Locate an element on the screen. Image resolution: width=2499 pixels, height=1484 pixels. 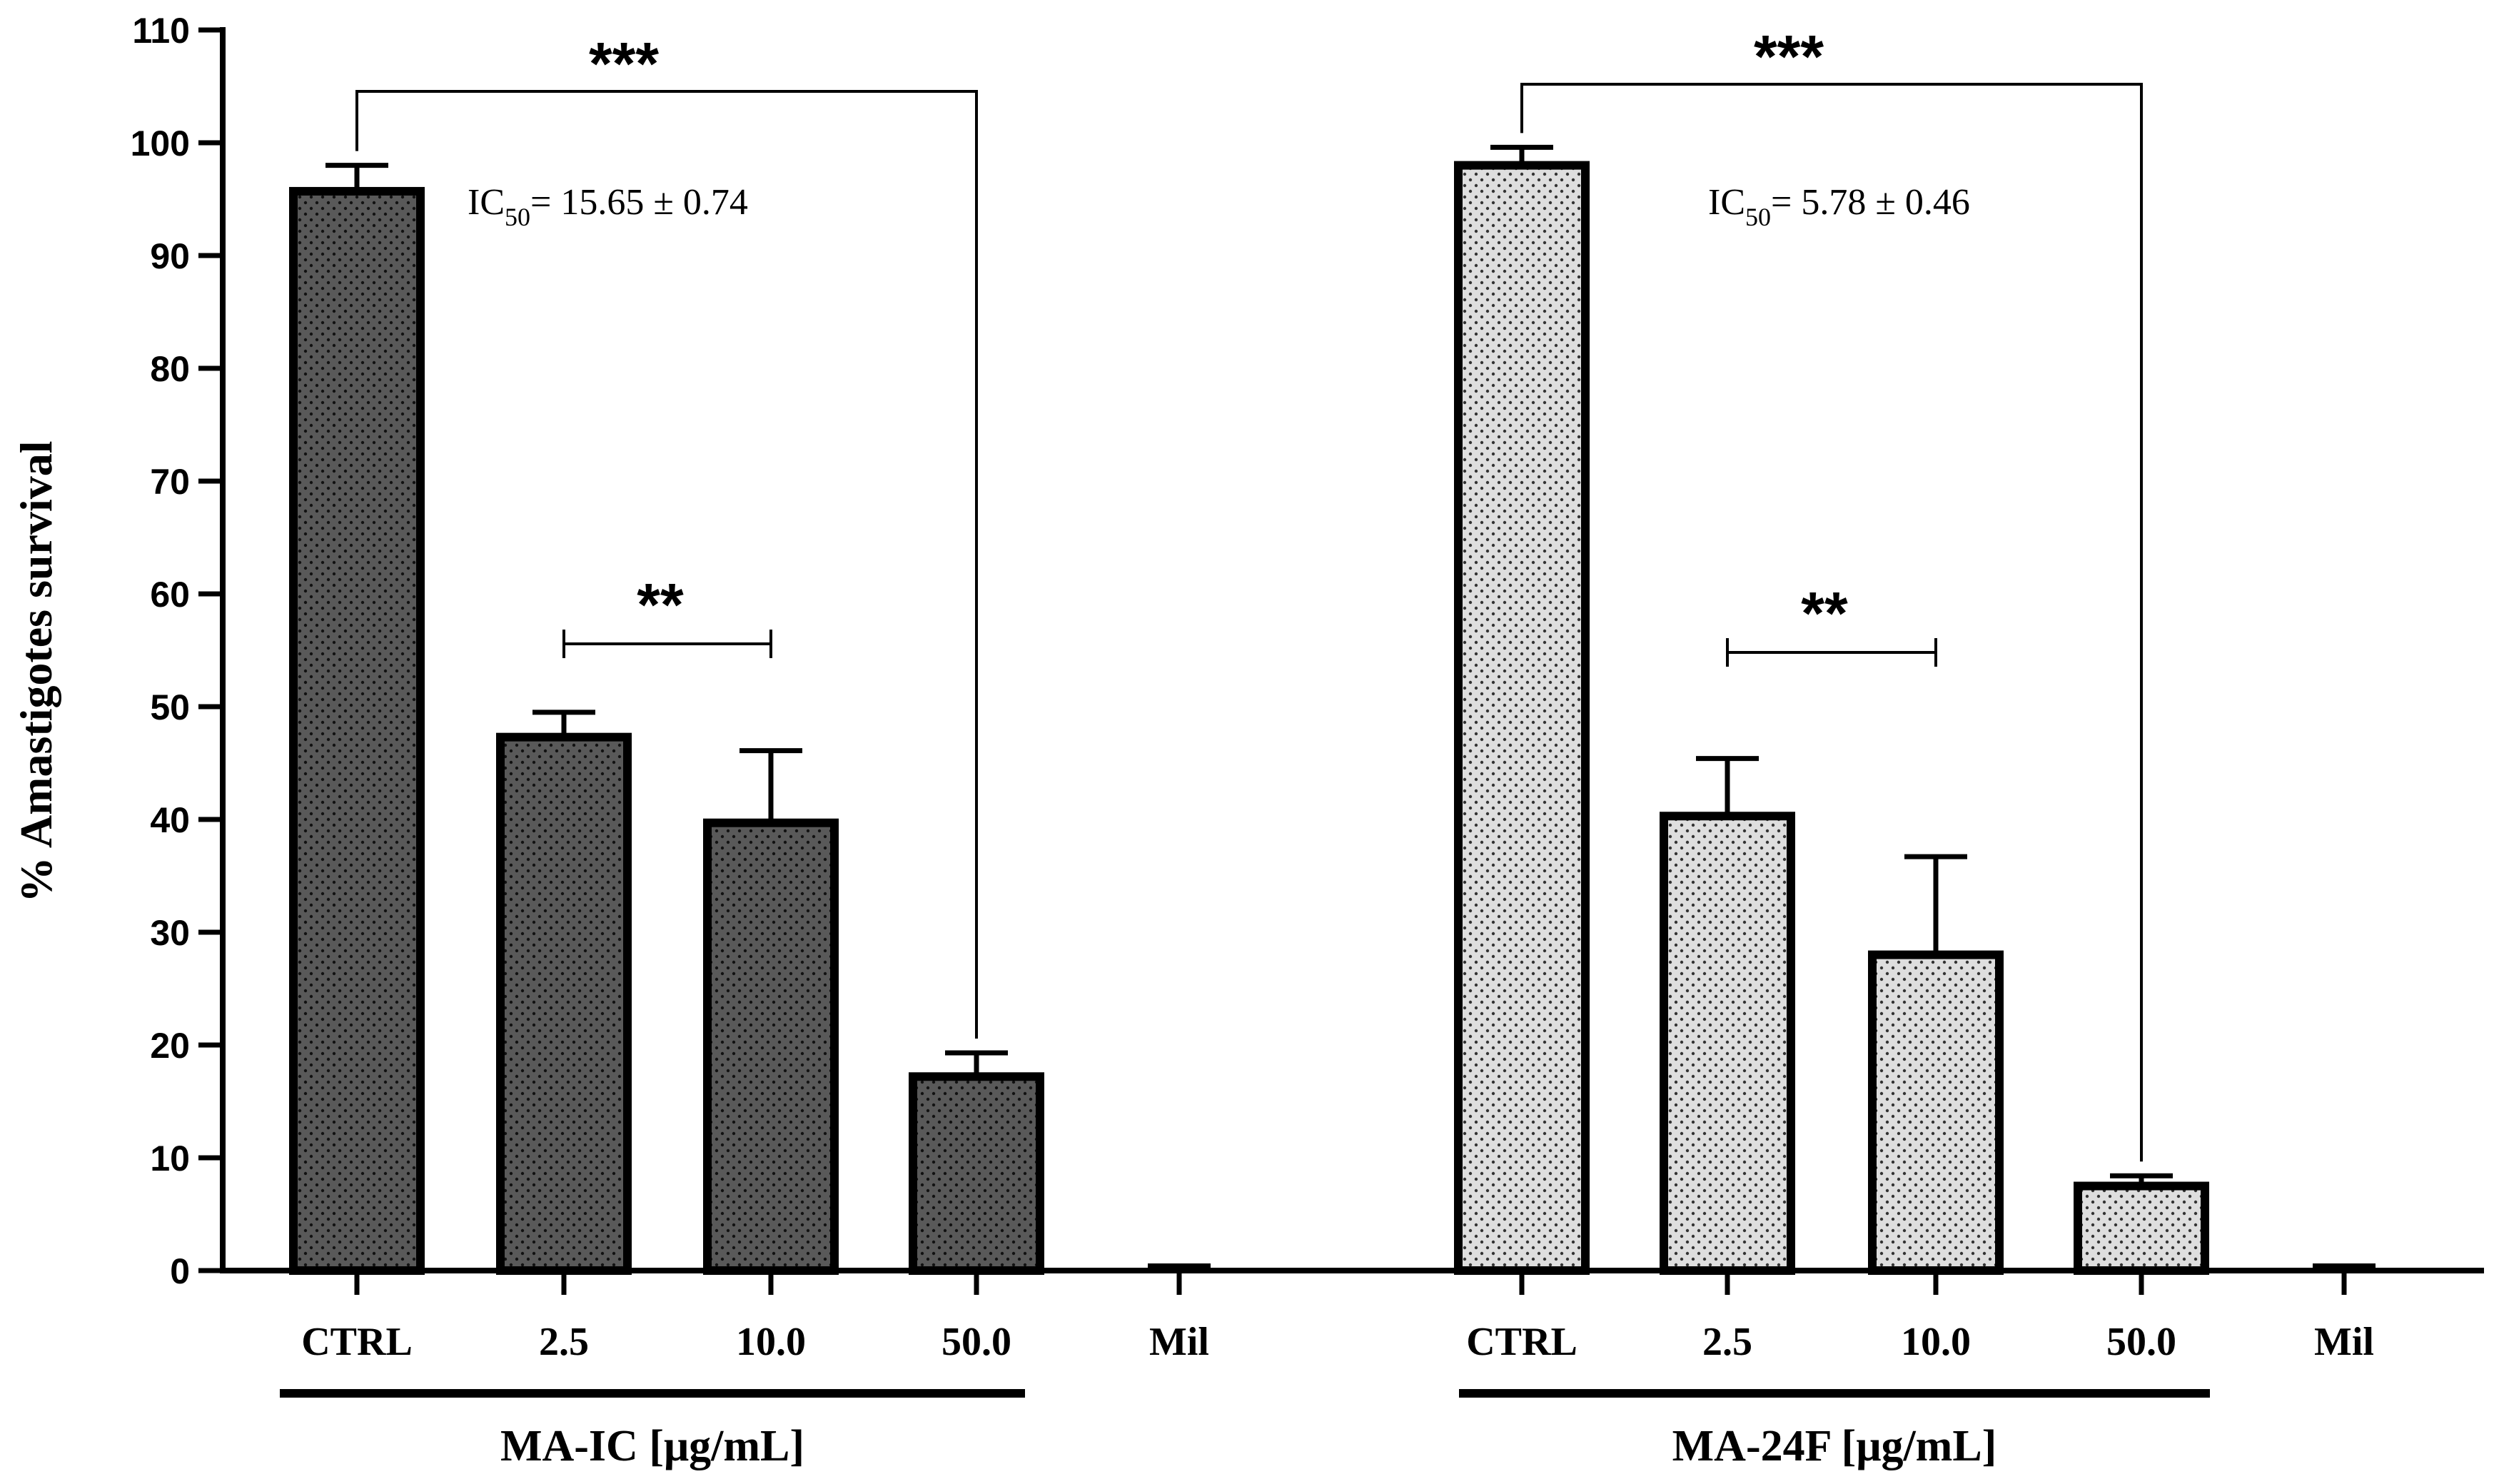
y-tick-label: 60 is located at coordinates (170, 595).